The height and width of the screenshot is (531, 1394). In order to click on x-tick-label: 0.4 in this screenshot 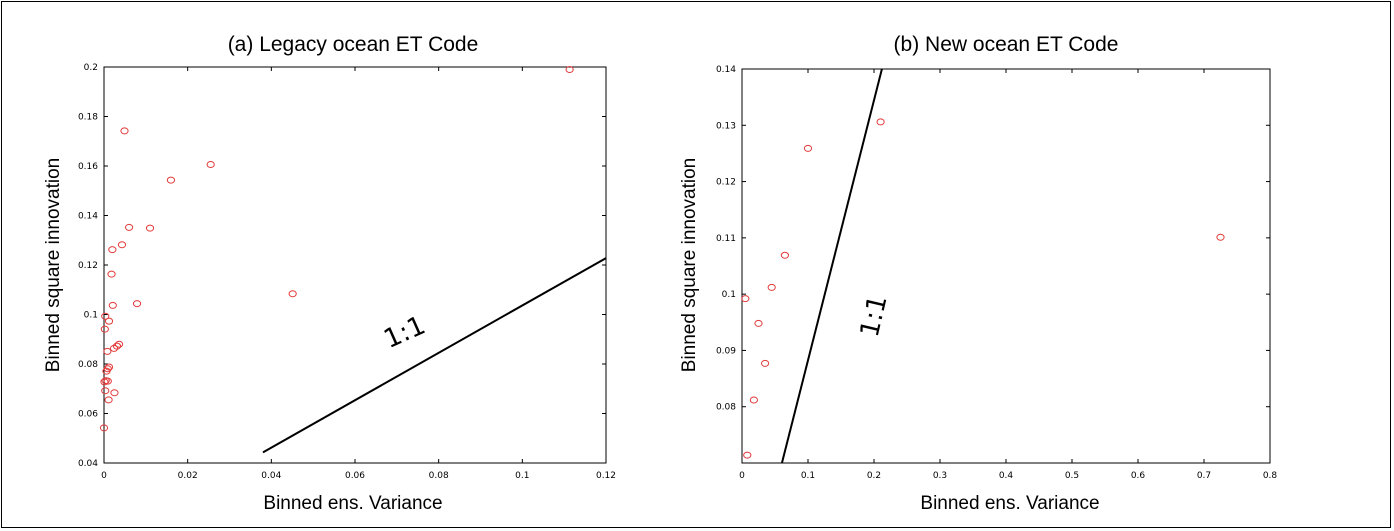, I will do `click(1006, 476)`.